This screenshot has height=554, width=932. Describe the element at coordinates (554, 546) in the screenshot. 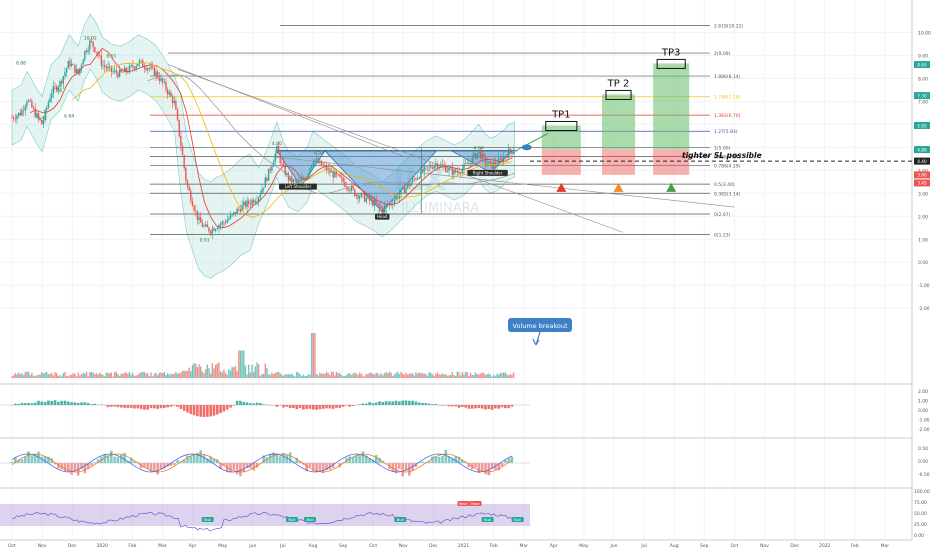

I see `time-tick: Apr` at that location.